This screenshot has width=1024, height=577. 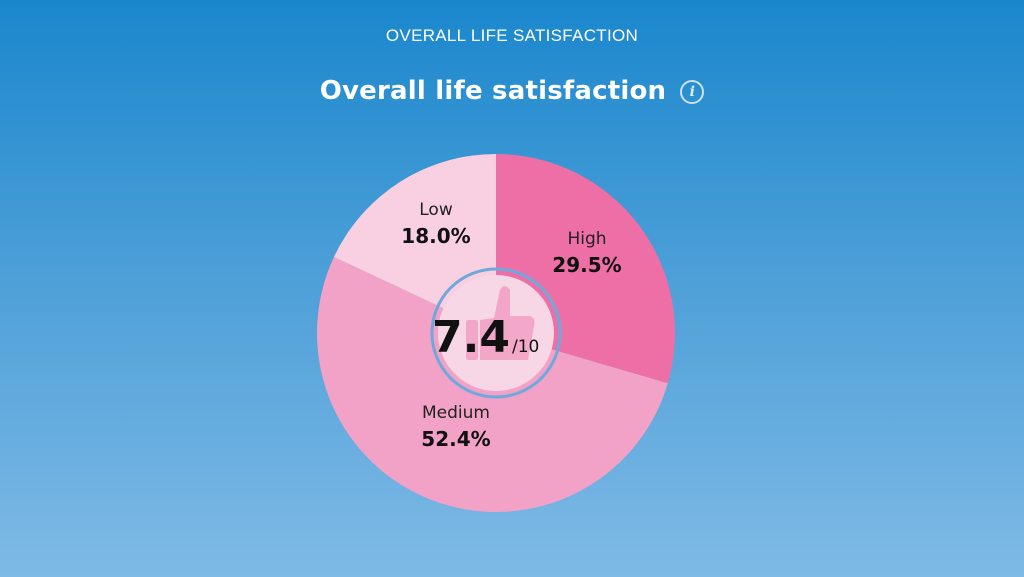 I want to click on title-row: Overall life satisfaction i, so click(x=512, y=91).